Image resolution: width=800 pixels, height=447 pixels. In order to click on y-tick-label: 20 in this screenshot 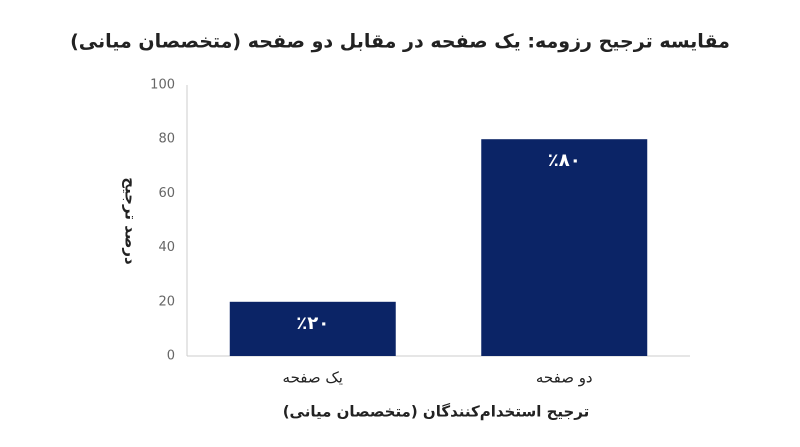, I will do `click(166, 301)`.